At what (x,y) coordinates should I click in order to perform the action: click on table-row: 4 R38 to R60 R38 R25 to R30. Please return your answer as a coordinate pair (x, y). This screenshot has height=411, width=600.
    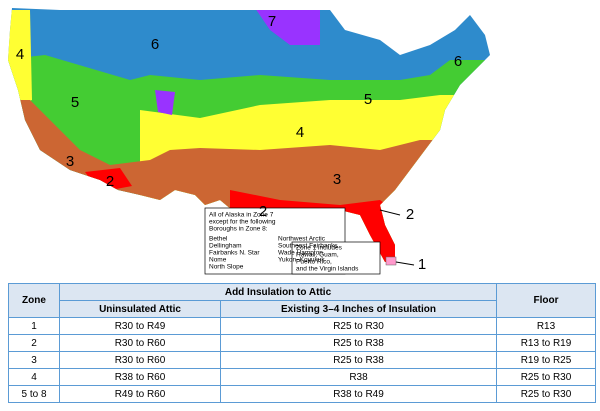
    Looking at the image, I should click on (302, 377).